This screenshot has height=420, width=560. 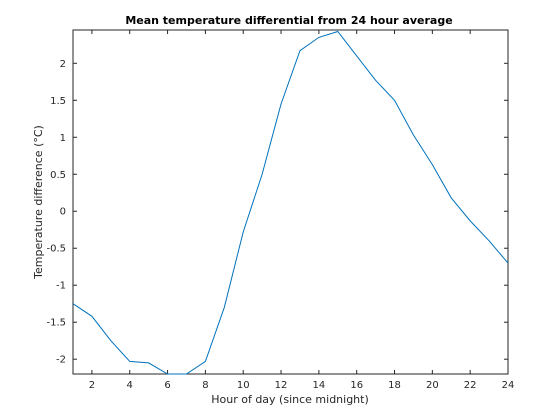 What do you see at coordinates (205, 385) in the screenshot?
I see `x-tick-label: 8` at bounding box center [205, 385].